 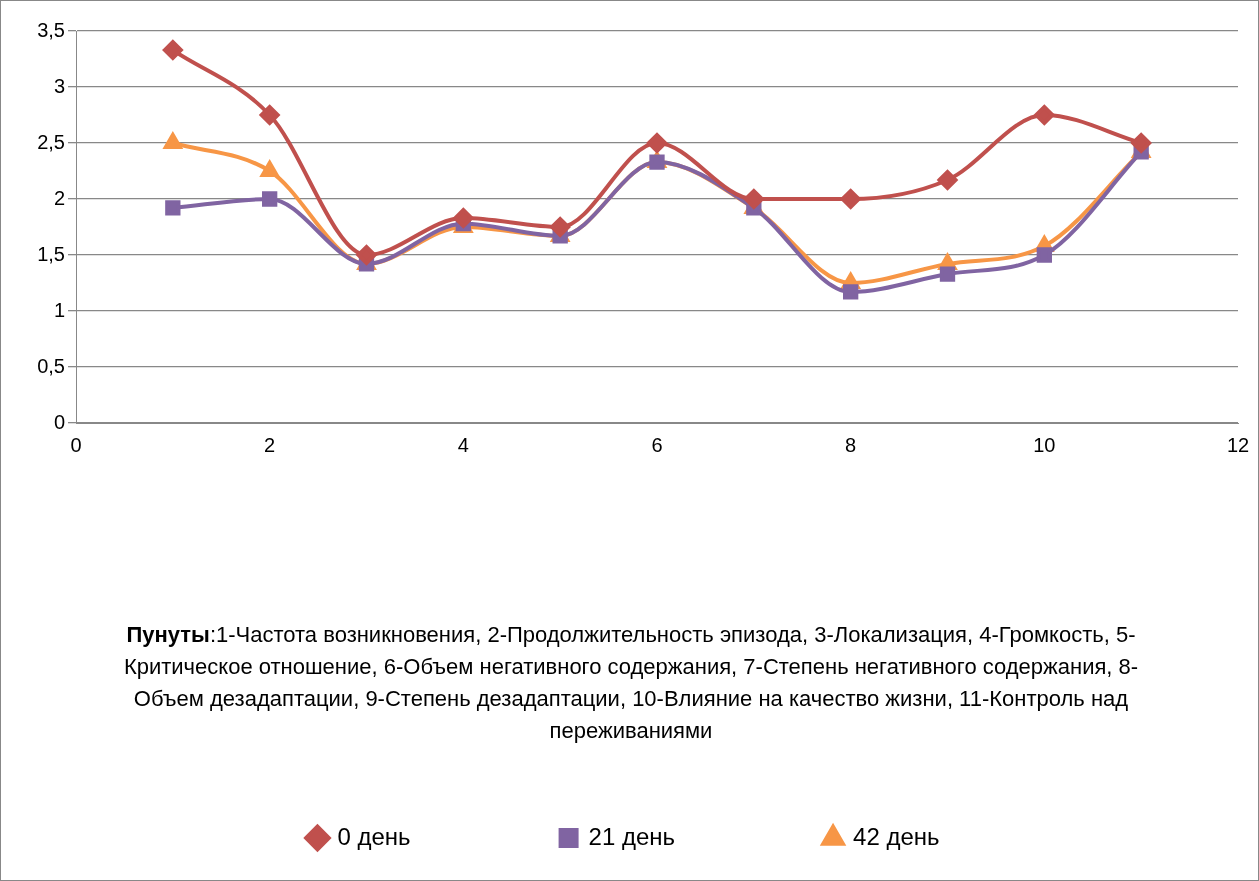 I want to click on x-tick-label: 2, so click(x=270, y=444).